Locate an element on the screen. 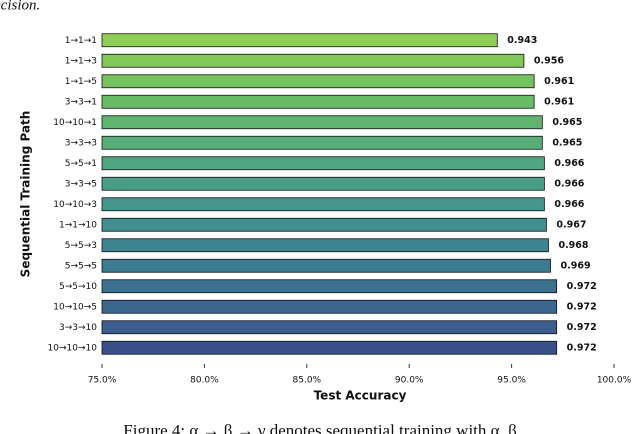  y-tick-label: 10→10→10 is located at coordinates (73, 348).